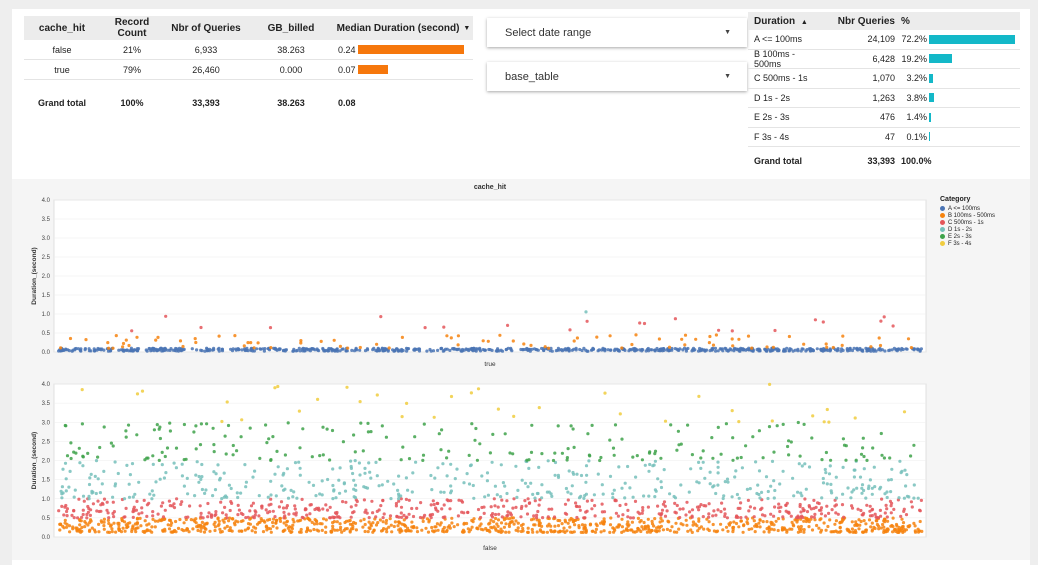 This screenshot has height=565, width=1038. Describe the element at coordinates (617, 32) in the screenshot. I see `date-range-picker: Select date range ▼` at that location.